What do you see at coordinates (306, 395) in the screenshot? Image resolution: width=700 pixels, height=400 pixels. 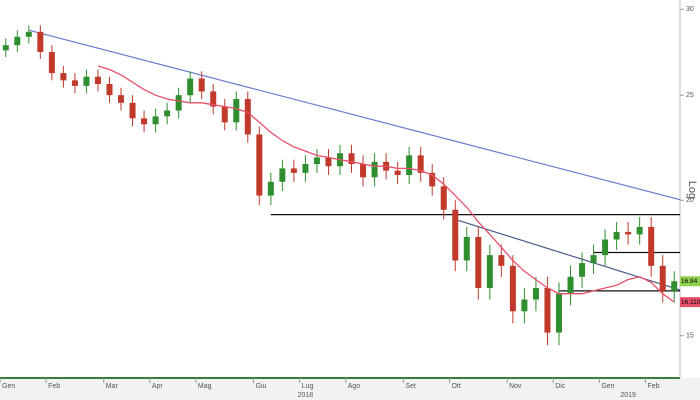 I see `year-label: 2018` at bounding box center [306, 395].